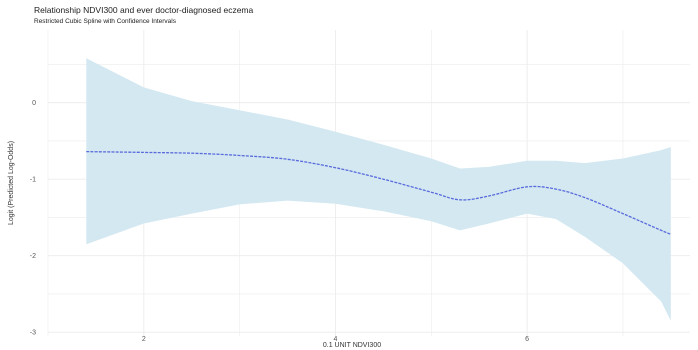 This screenshot has width=698, height=350. Describe the element at coordinates (336, 339) in the screenshot. I see `x-tick-label: 4` at that location.